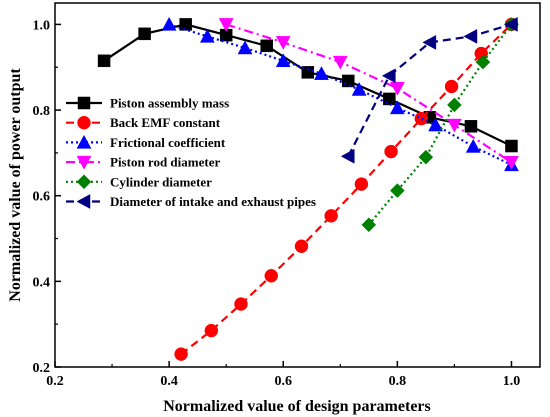 Image resolution: width=550 pixels, height=417 pixels. Describe the element at coordinates (15, 185) in the screenshot. I see `y-axis-title: Normalized value of power output` at that location.